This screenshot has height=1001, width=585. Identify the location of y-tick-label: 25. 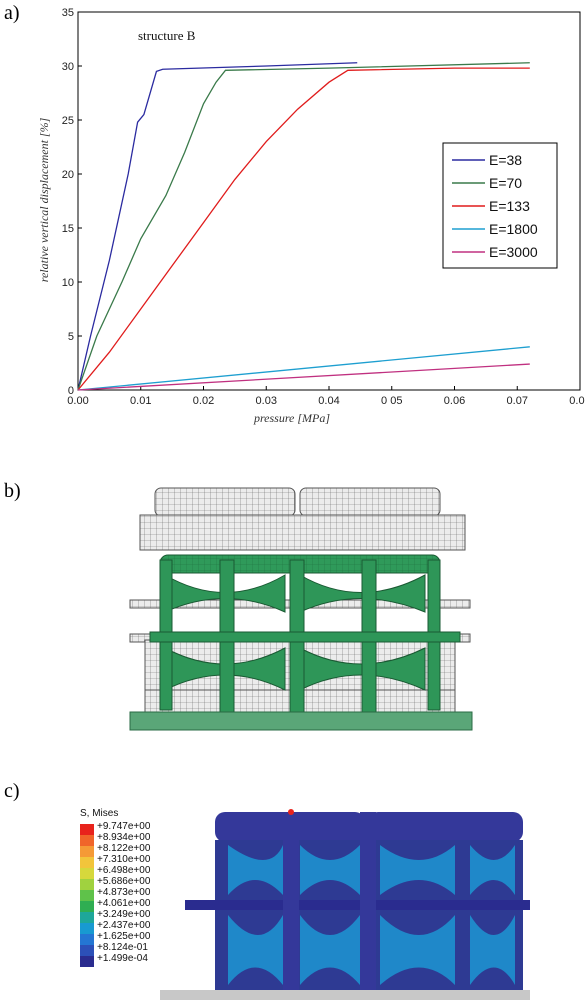
(68, 121).